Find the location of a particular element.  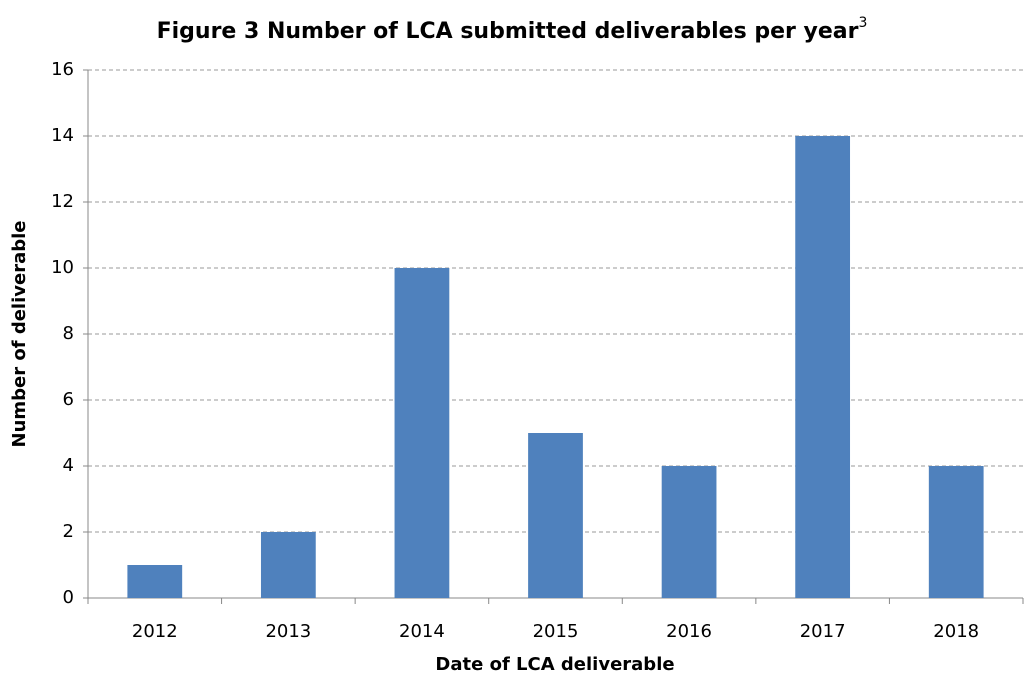

y-tick-label: 8 is located at coordinates (68, 333).